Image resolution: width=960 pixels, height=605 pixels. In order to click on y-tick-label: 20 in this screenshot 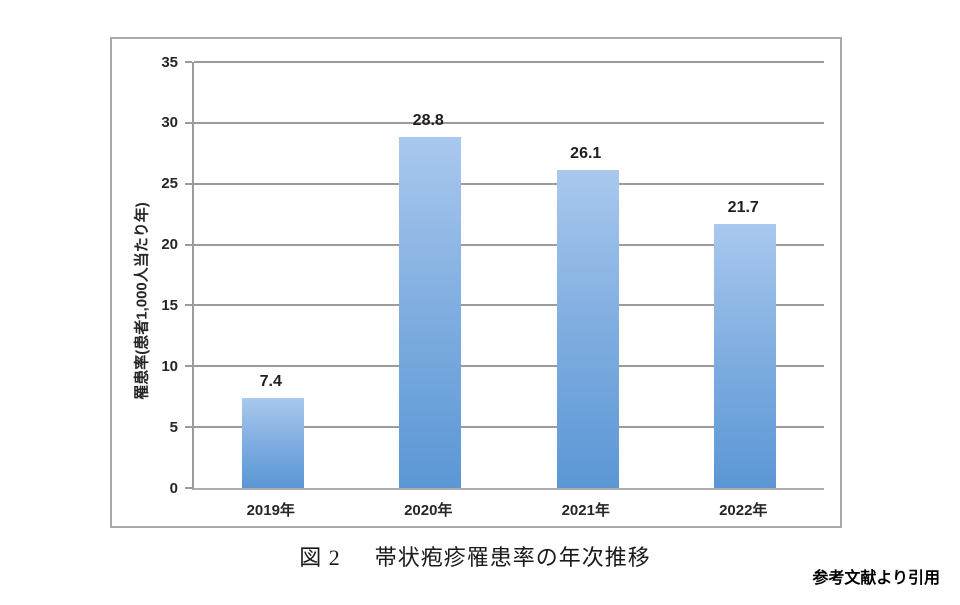, I will do `click(169, 245)`.